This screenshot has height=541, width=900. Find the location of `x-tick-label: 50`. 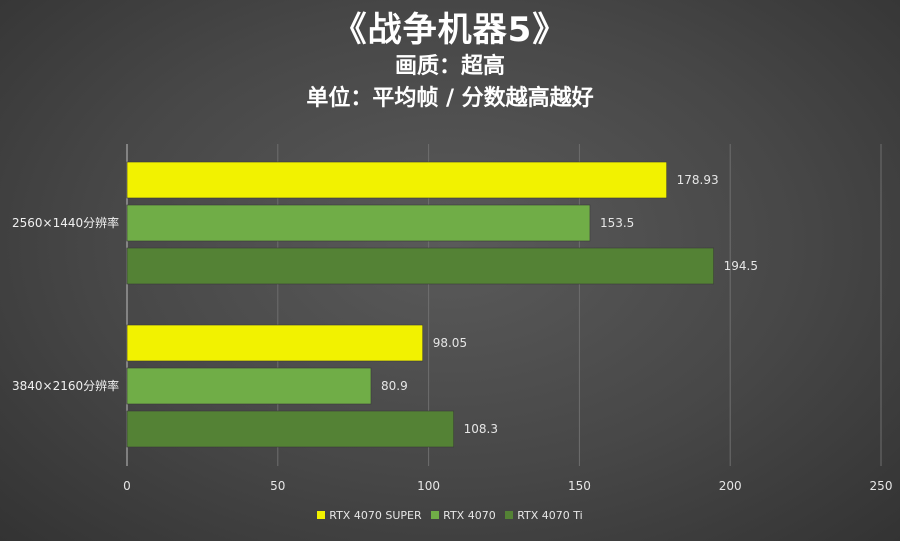

x-tick-label: 50 is located at coordinates (277, 486).